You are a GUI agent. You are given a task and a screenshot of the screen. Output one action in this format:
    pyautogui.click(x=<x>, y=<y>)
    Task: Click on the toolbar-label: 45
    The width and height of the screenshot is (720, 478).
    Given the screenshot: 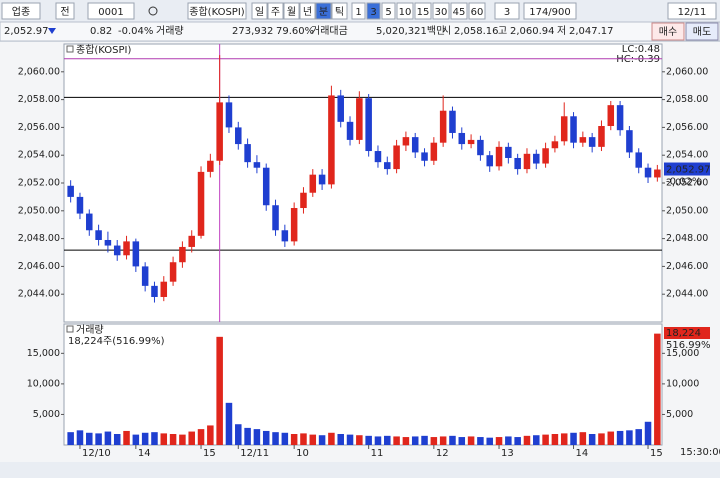 What is the action you would take?
    pyautogui.click(x=459, y=12)
    